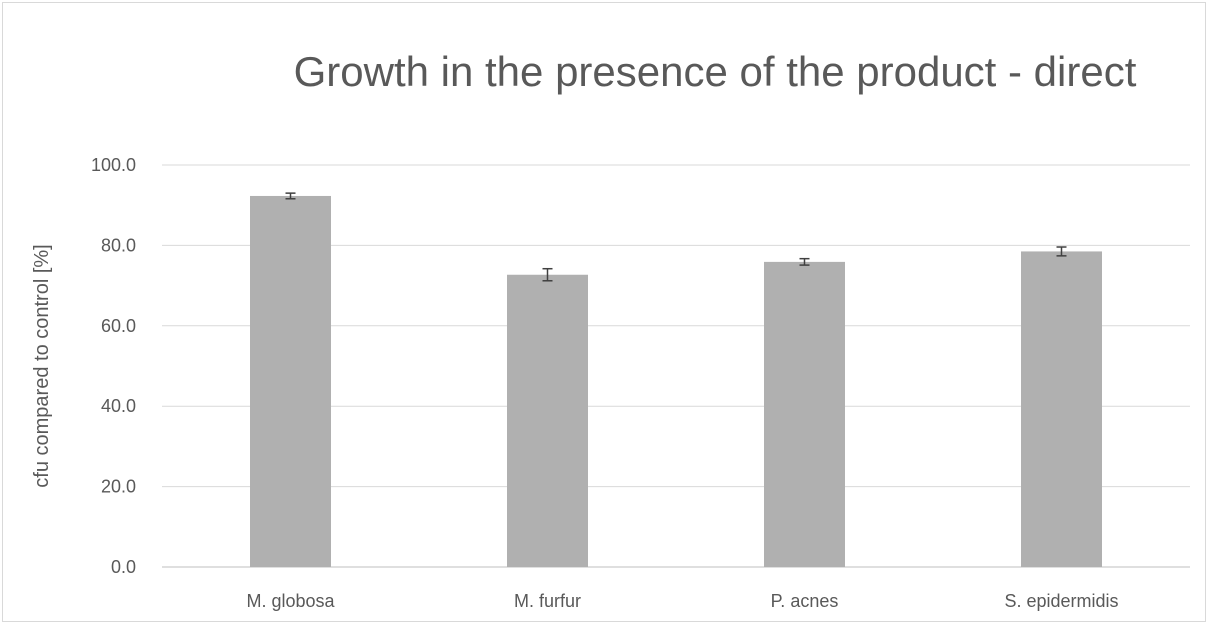 This screenshot has height=624, width=1208. What do you see at coordinates (42, 365) in the screenshot?
I see `y-axis-title: cfu compared to control [%]` at bounding box center [42, 365].